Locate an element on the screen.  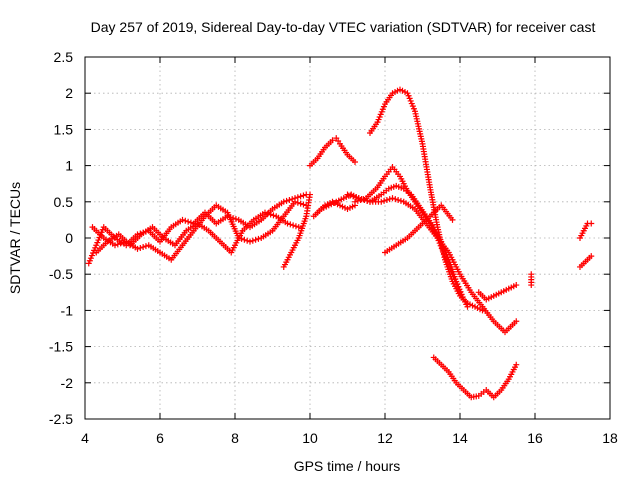
x-tick-label: 8 is located at coordinates (235, 438).